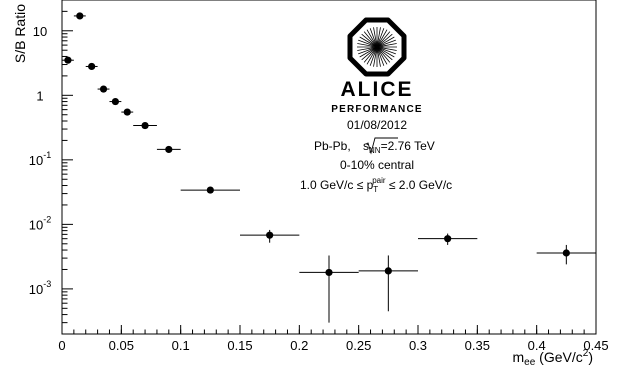  I want to click on alice-logo, so click(377, 47).